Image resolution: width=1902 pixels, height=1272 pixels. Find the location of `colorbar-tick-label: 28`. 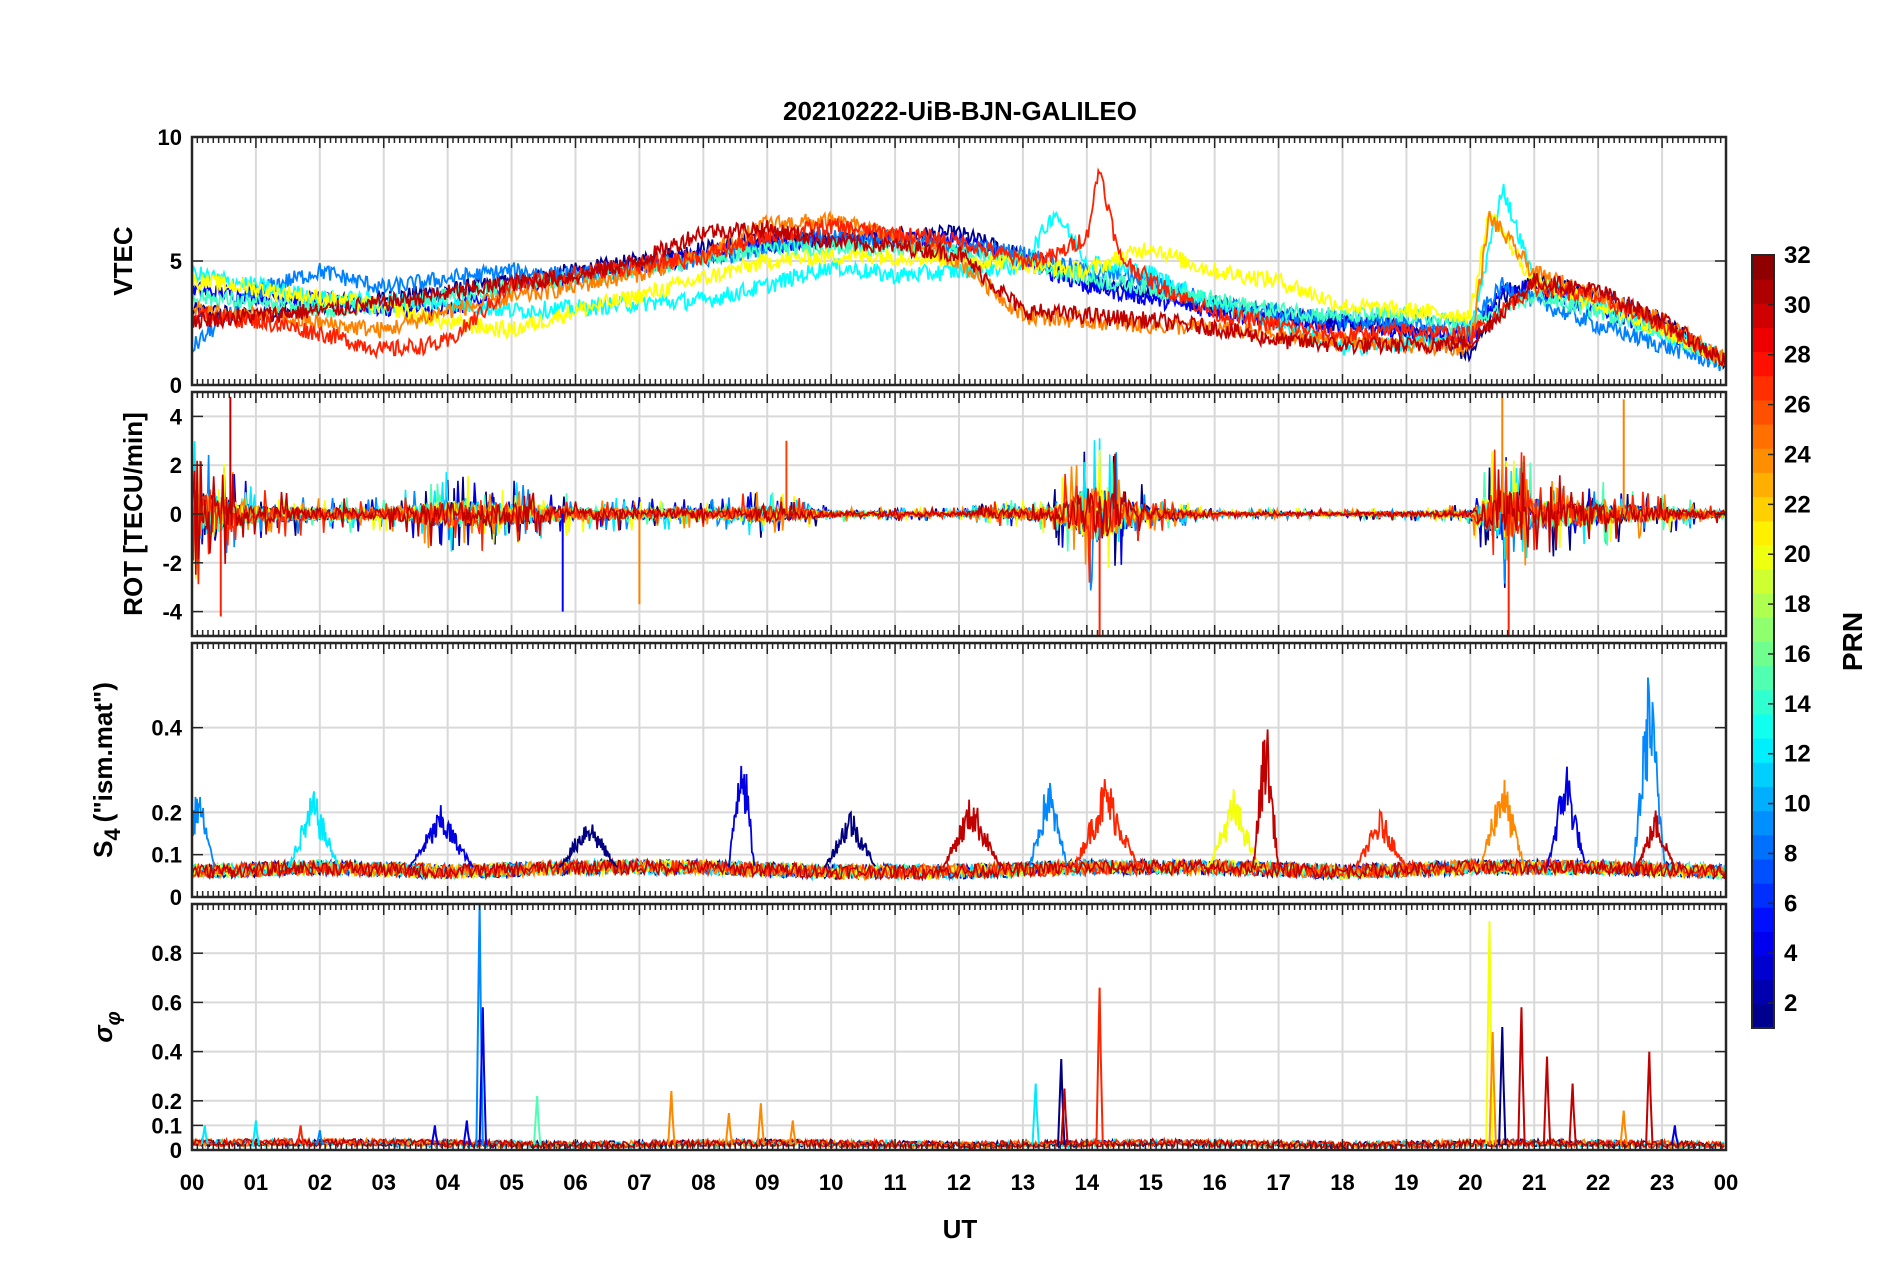

colorbar-tick-label: 28 is located at coordinates (1797, 355).